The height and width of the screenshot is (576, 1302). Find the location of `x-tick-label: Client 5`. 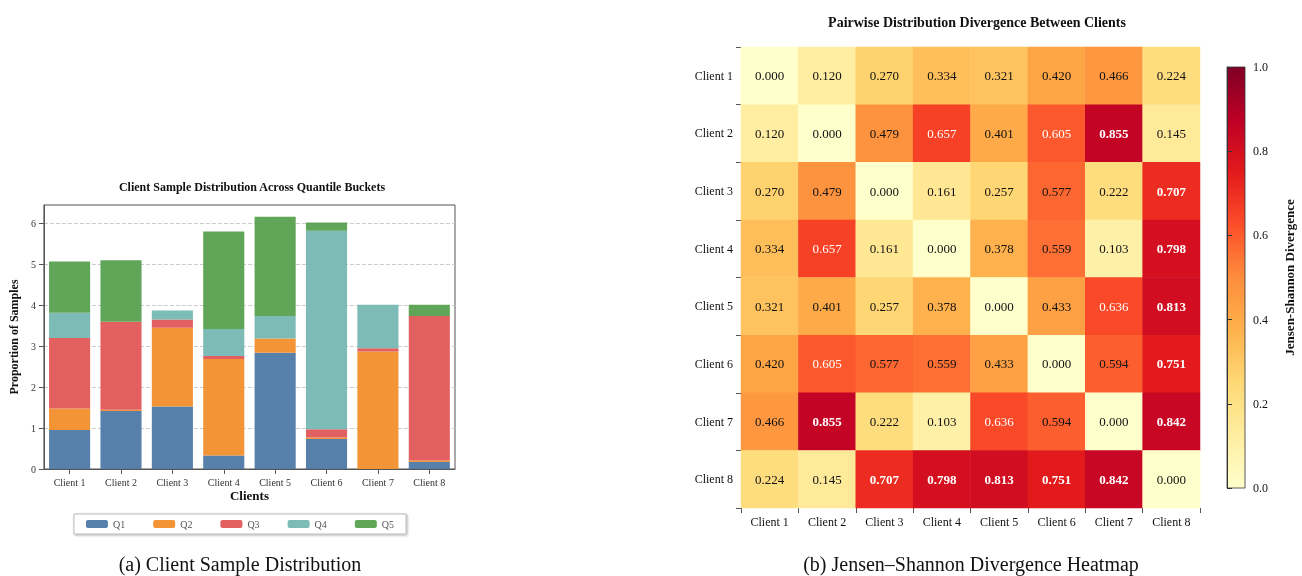

x-tick-label: Client 5 is located at coordinates (275, 482).